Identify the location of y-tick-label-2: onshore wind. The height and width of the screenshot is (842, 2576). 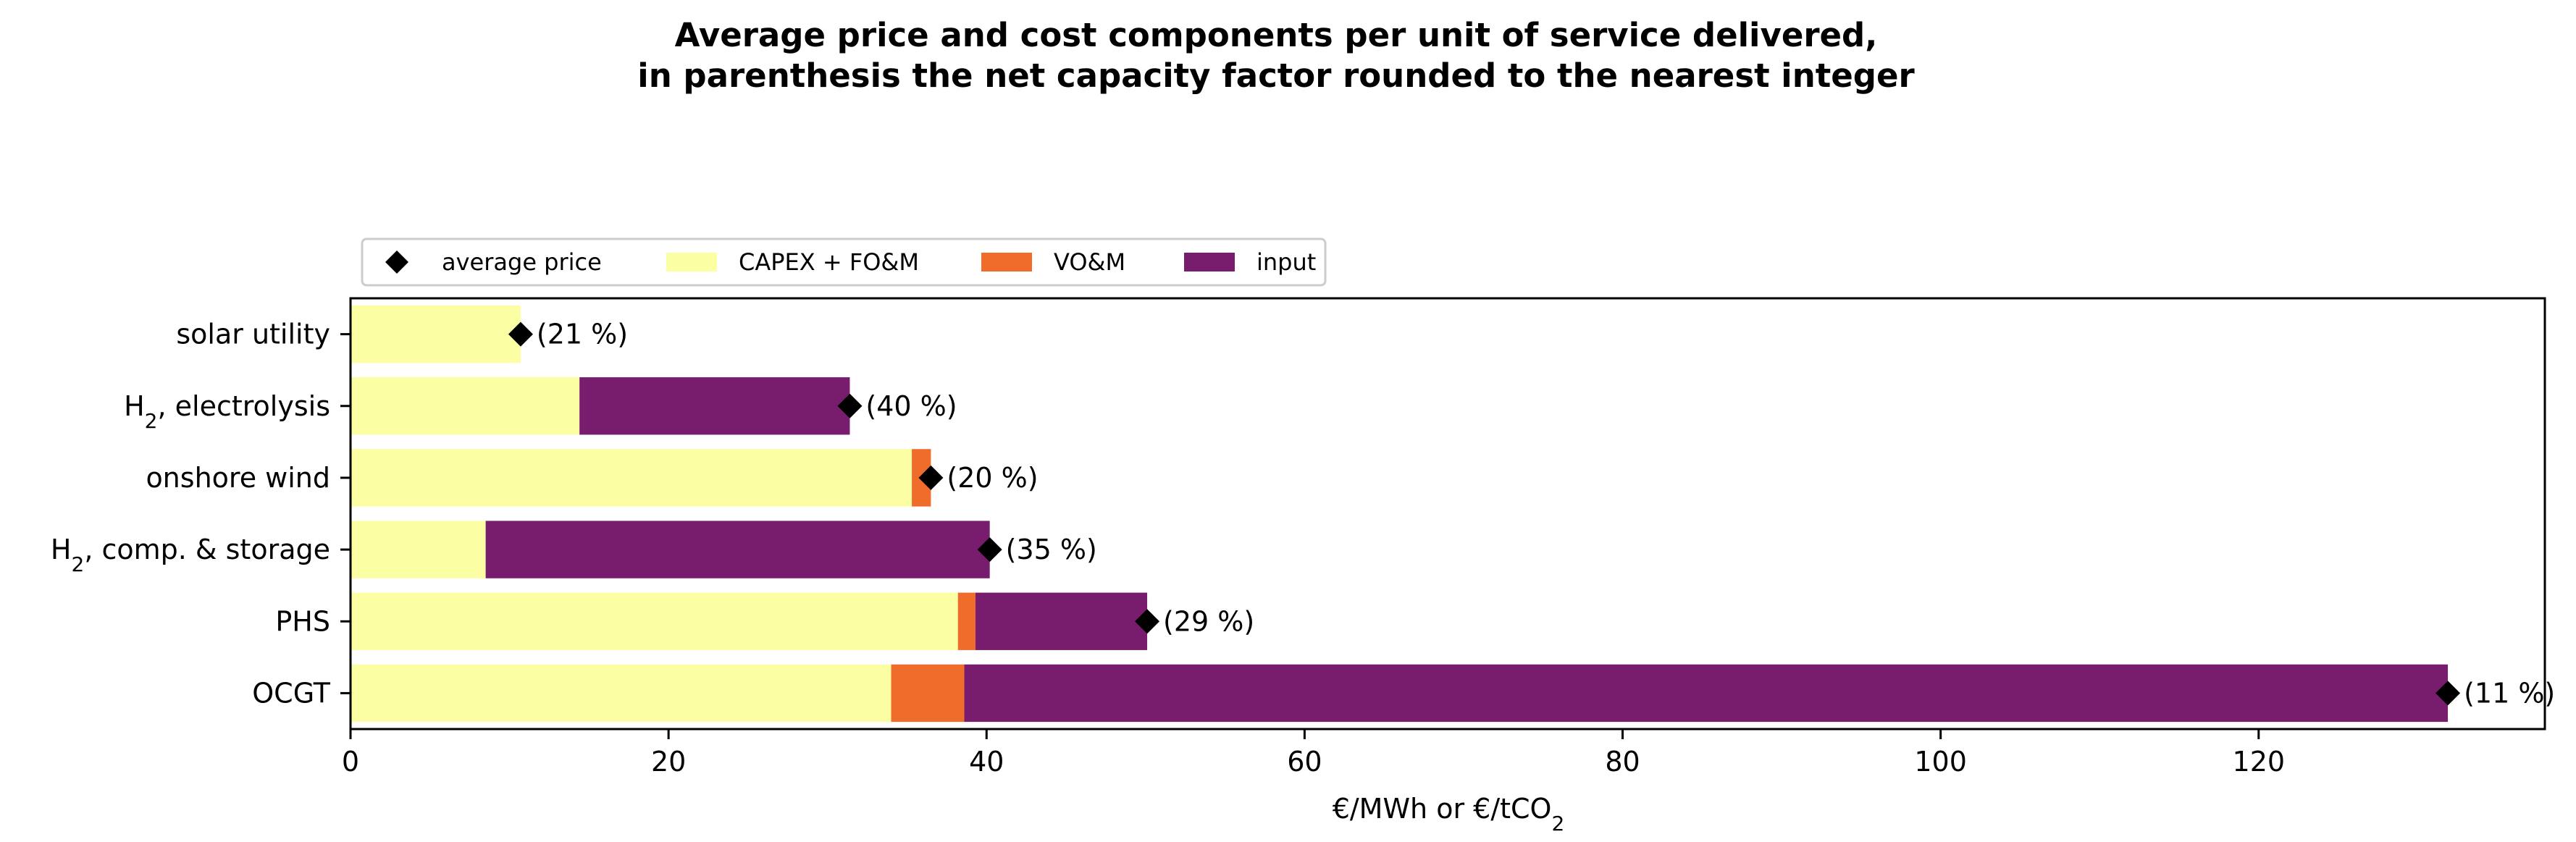
(238, 478).